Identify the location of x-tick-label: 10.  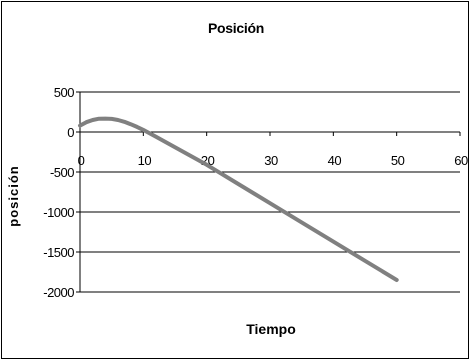
(145, 160).